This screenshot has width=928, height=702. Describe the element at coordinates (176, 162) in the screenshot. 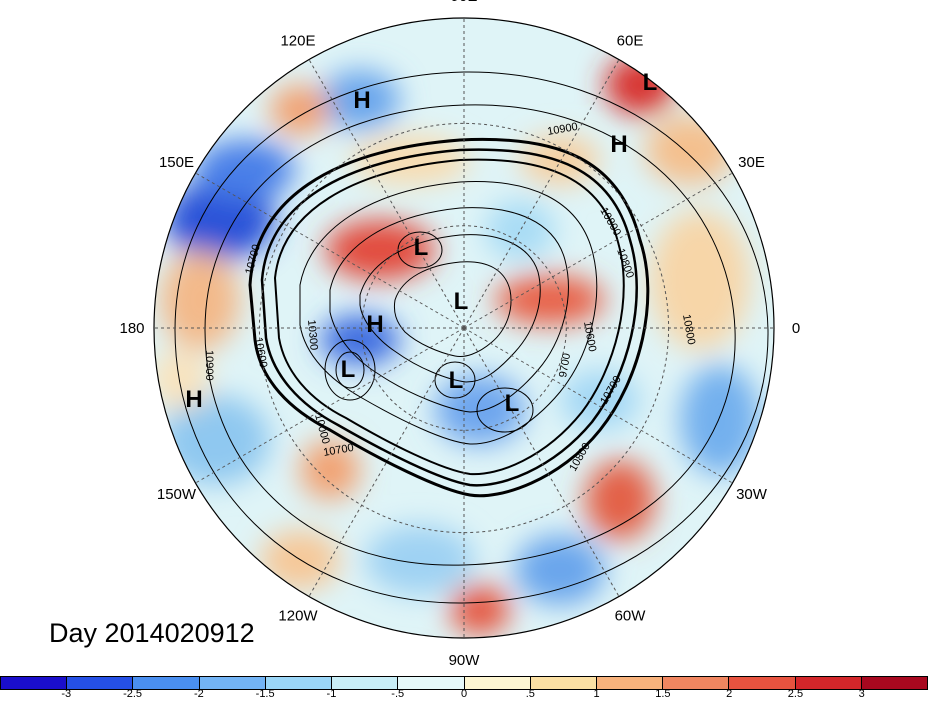

I see `longitude-label: 150E` at that location.